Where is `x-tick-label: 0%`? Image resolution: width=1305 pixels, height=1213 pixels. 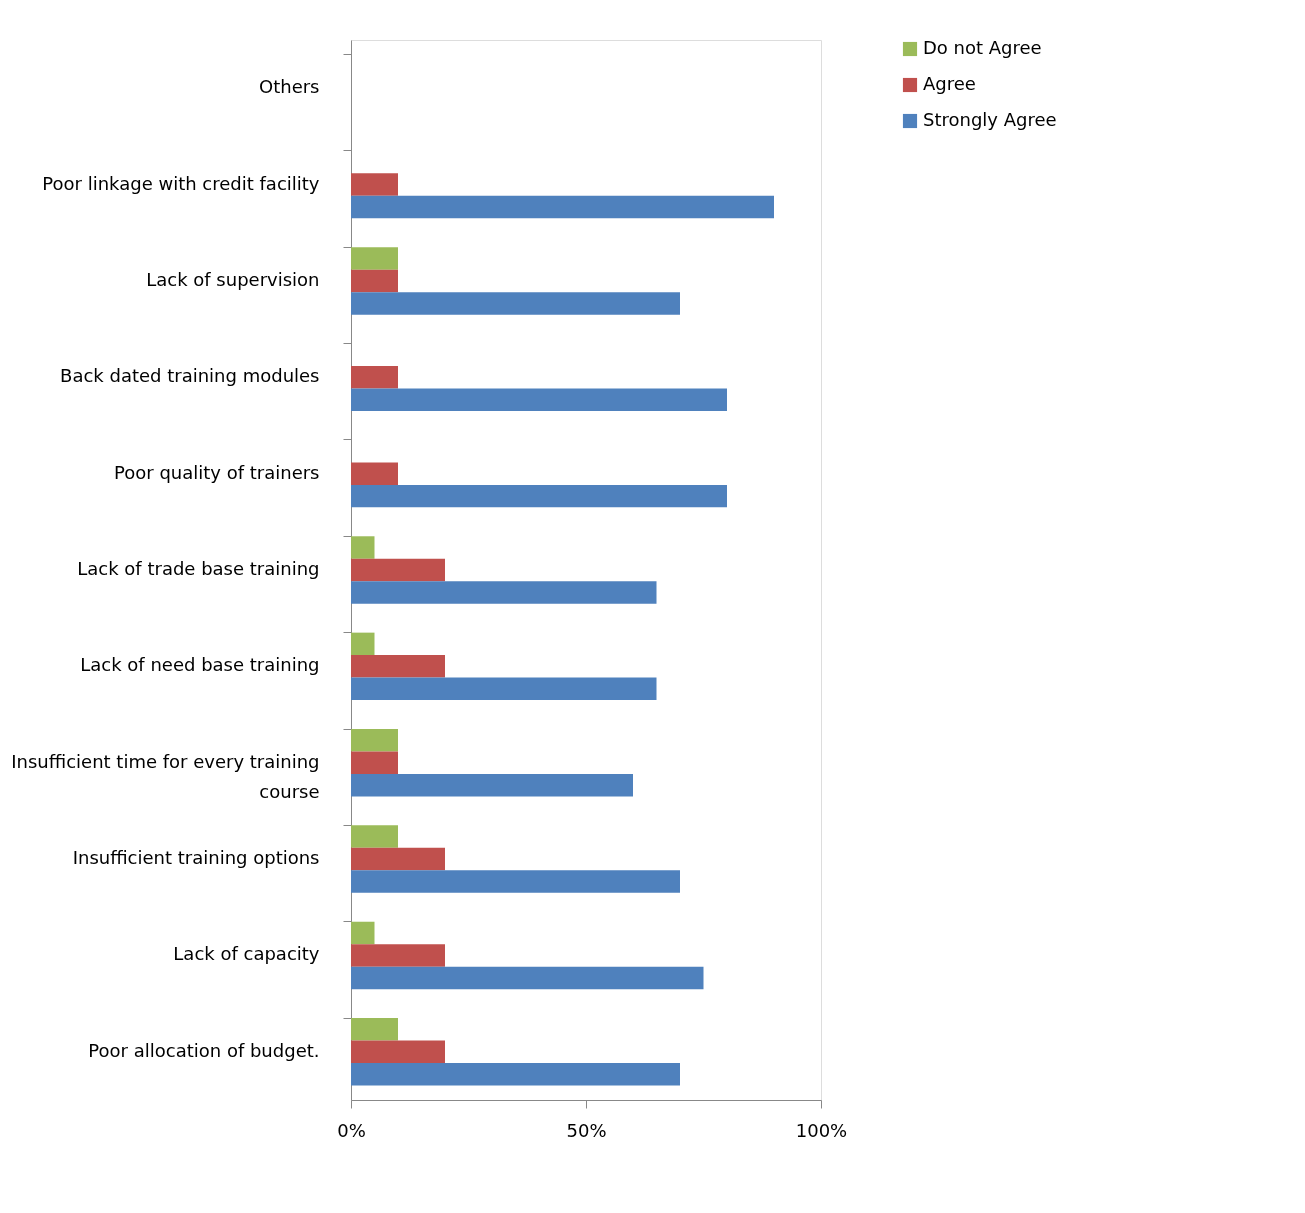
x-tick-label: 0% is located at coordinates (351, 1130).